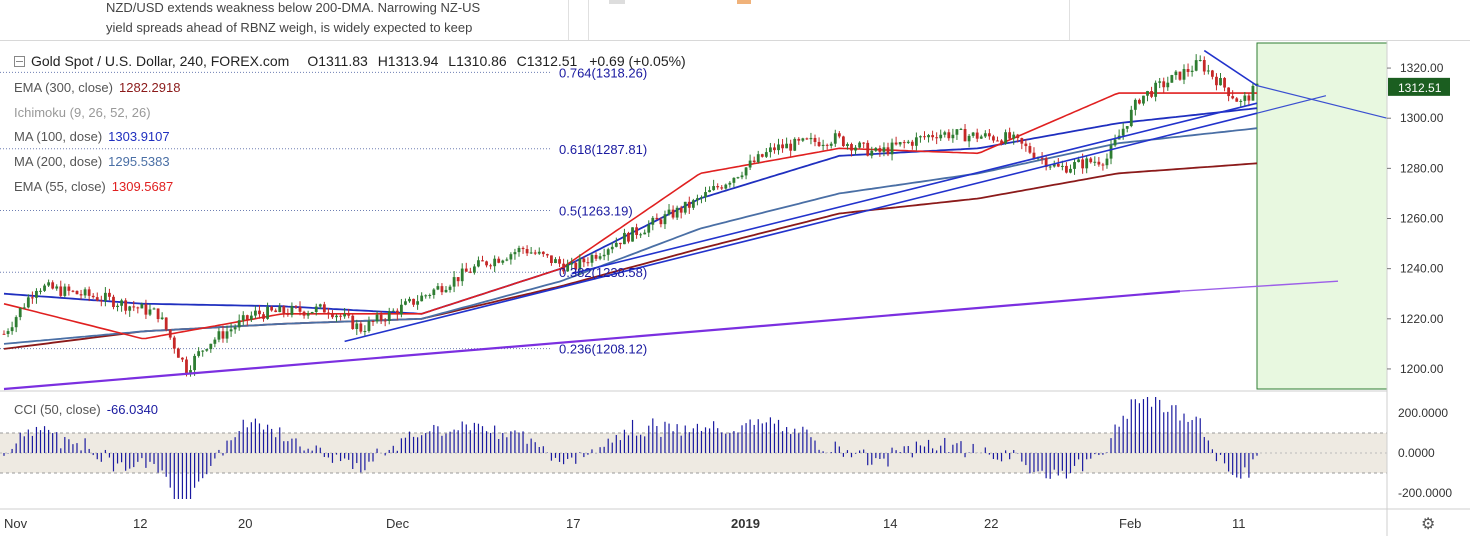 Image resolution: width=1470 pixels, height=536 pixels. What do you see at coordinates (60, 186) in the screenshot?
I see `indicator-name: EMA (55, close)` at bounding box center [60, 186].